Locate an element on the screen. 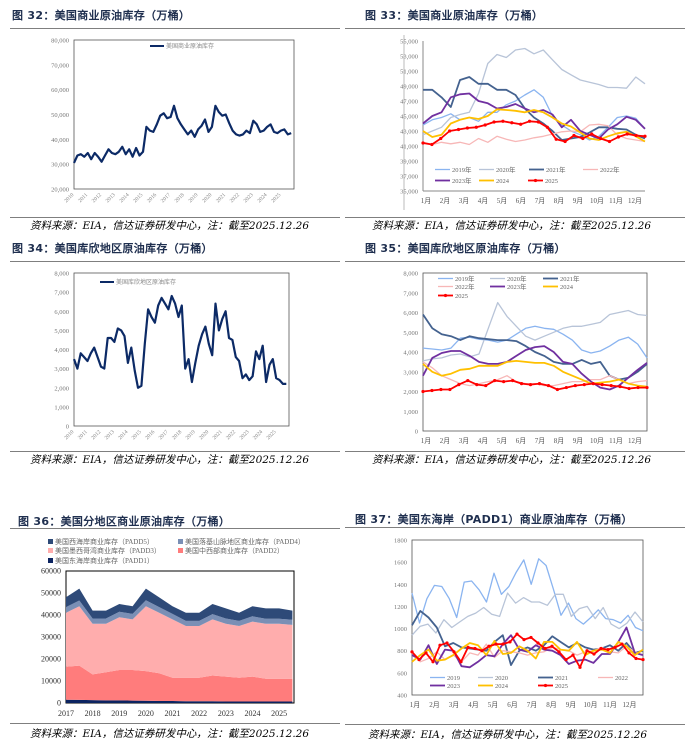 The image size is (685, 747). x-tick-label: 2011 is located at coordinates (83, 435).